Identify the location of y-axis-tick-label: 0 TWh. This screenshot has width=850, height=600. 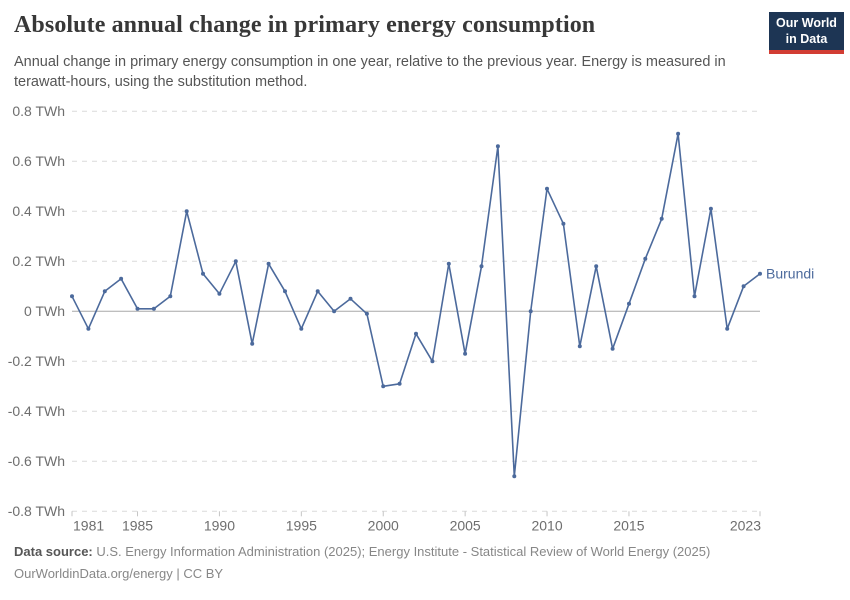
(44, 311).